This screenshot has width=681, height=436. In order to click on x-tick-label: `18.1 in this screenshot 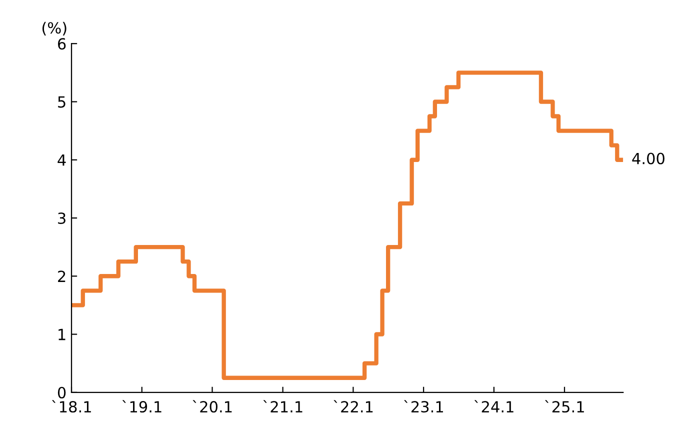, I will do `click(71, 406)`.